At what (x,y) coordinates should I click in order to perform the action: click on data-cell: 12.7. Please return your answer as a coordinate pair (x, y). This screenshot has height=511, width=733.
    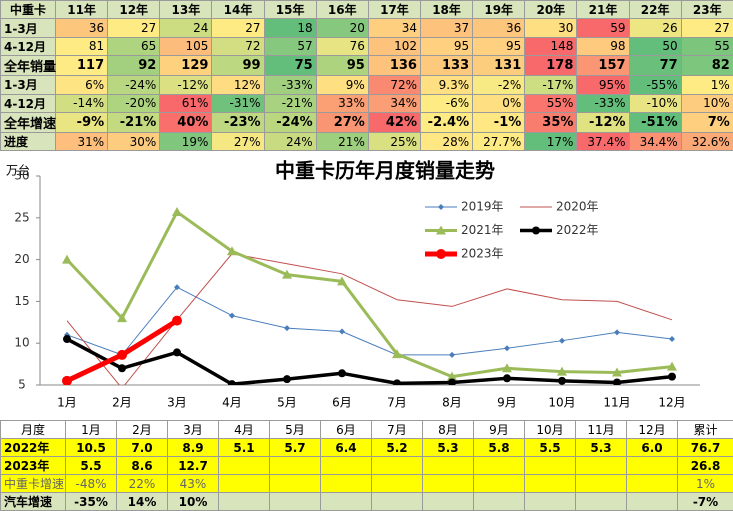
    Looking at the image, I should click on (193, 466).